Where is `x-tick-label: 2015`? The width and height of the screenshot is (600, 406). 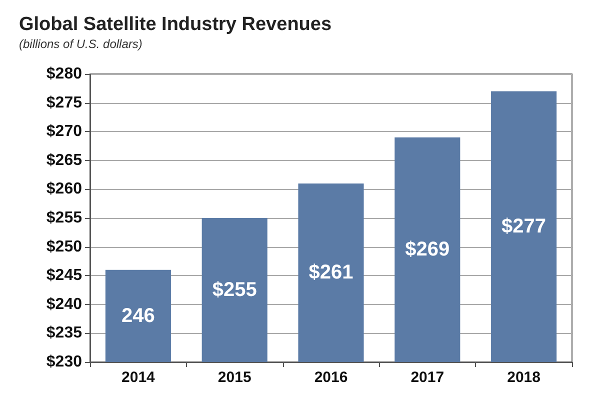 x-tick-label: 2015 is located at coordinates (235, 377).